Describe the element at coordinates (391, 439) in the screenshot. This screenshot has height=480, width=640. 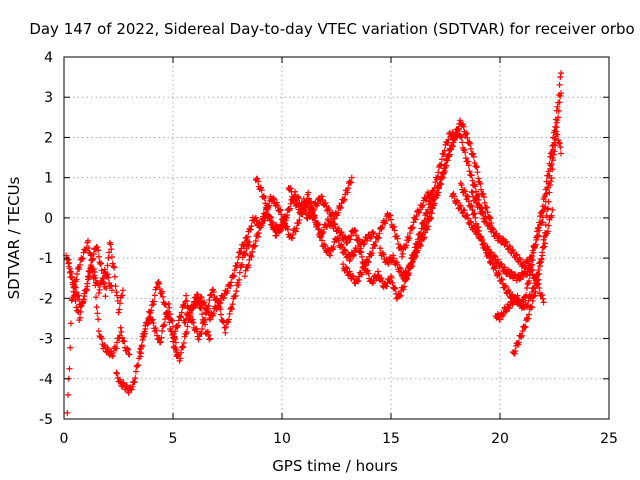
I see `x-tick-label: 15` at that location.